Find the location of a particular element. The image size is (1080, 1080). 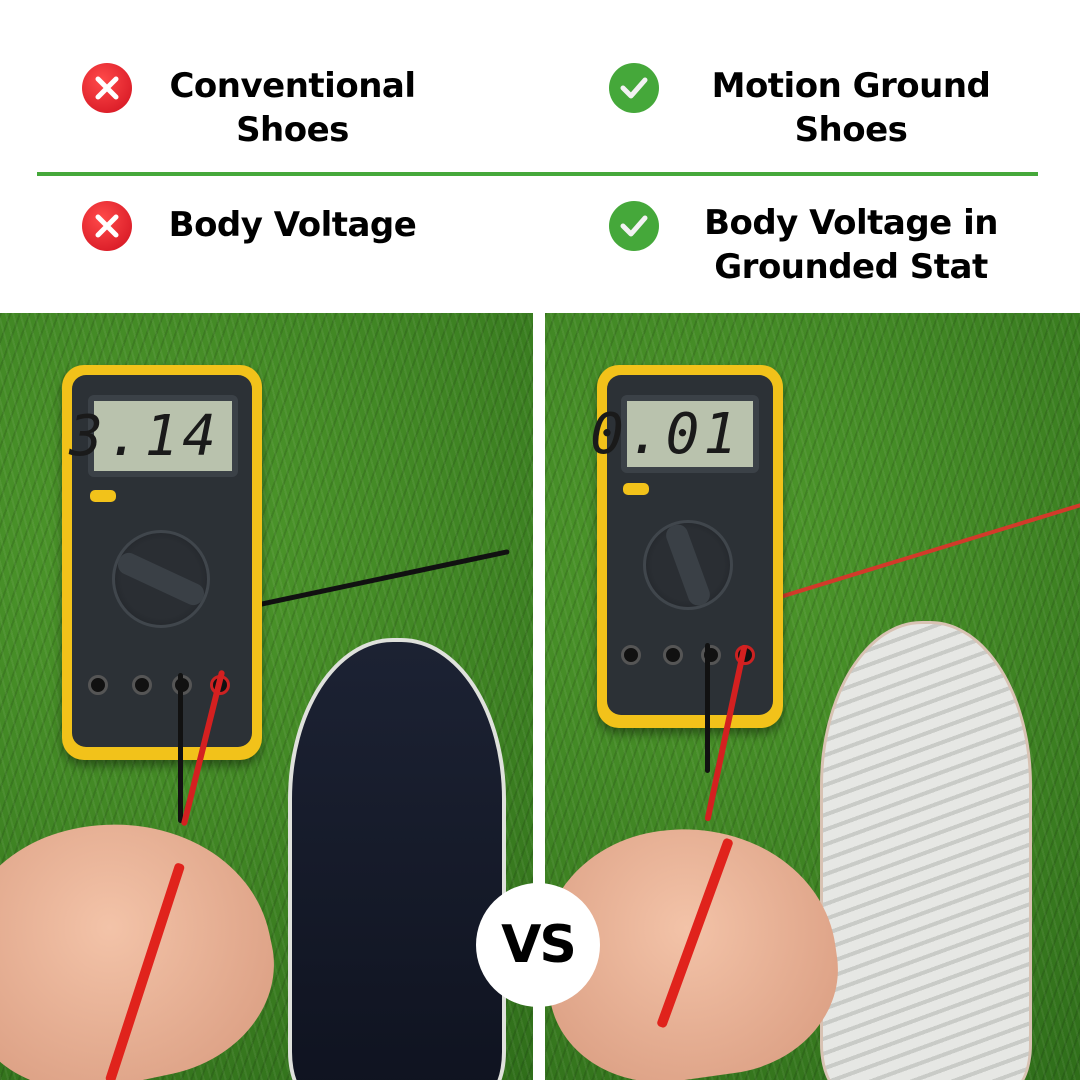

title-line: Conventional is located at coordinates (292, 86).